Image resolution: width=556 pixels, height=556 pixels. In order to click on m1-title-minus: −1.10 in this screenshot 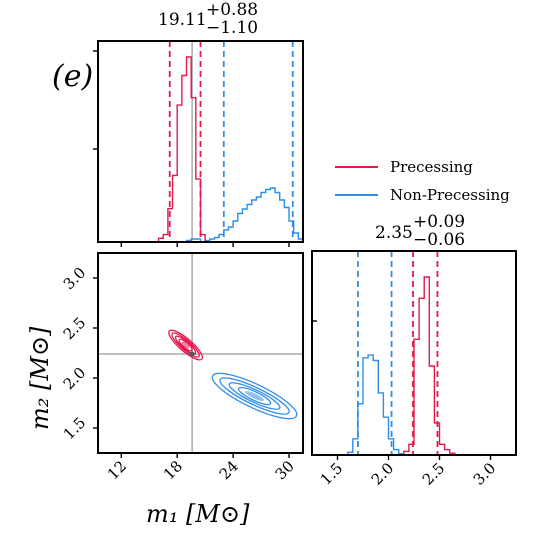, I will do `click(232, 28)`.